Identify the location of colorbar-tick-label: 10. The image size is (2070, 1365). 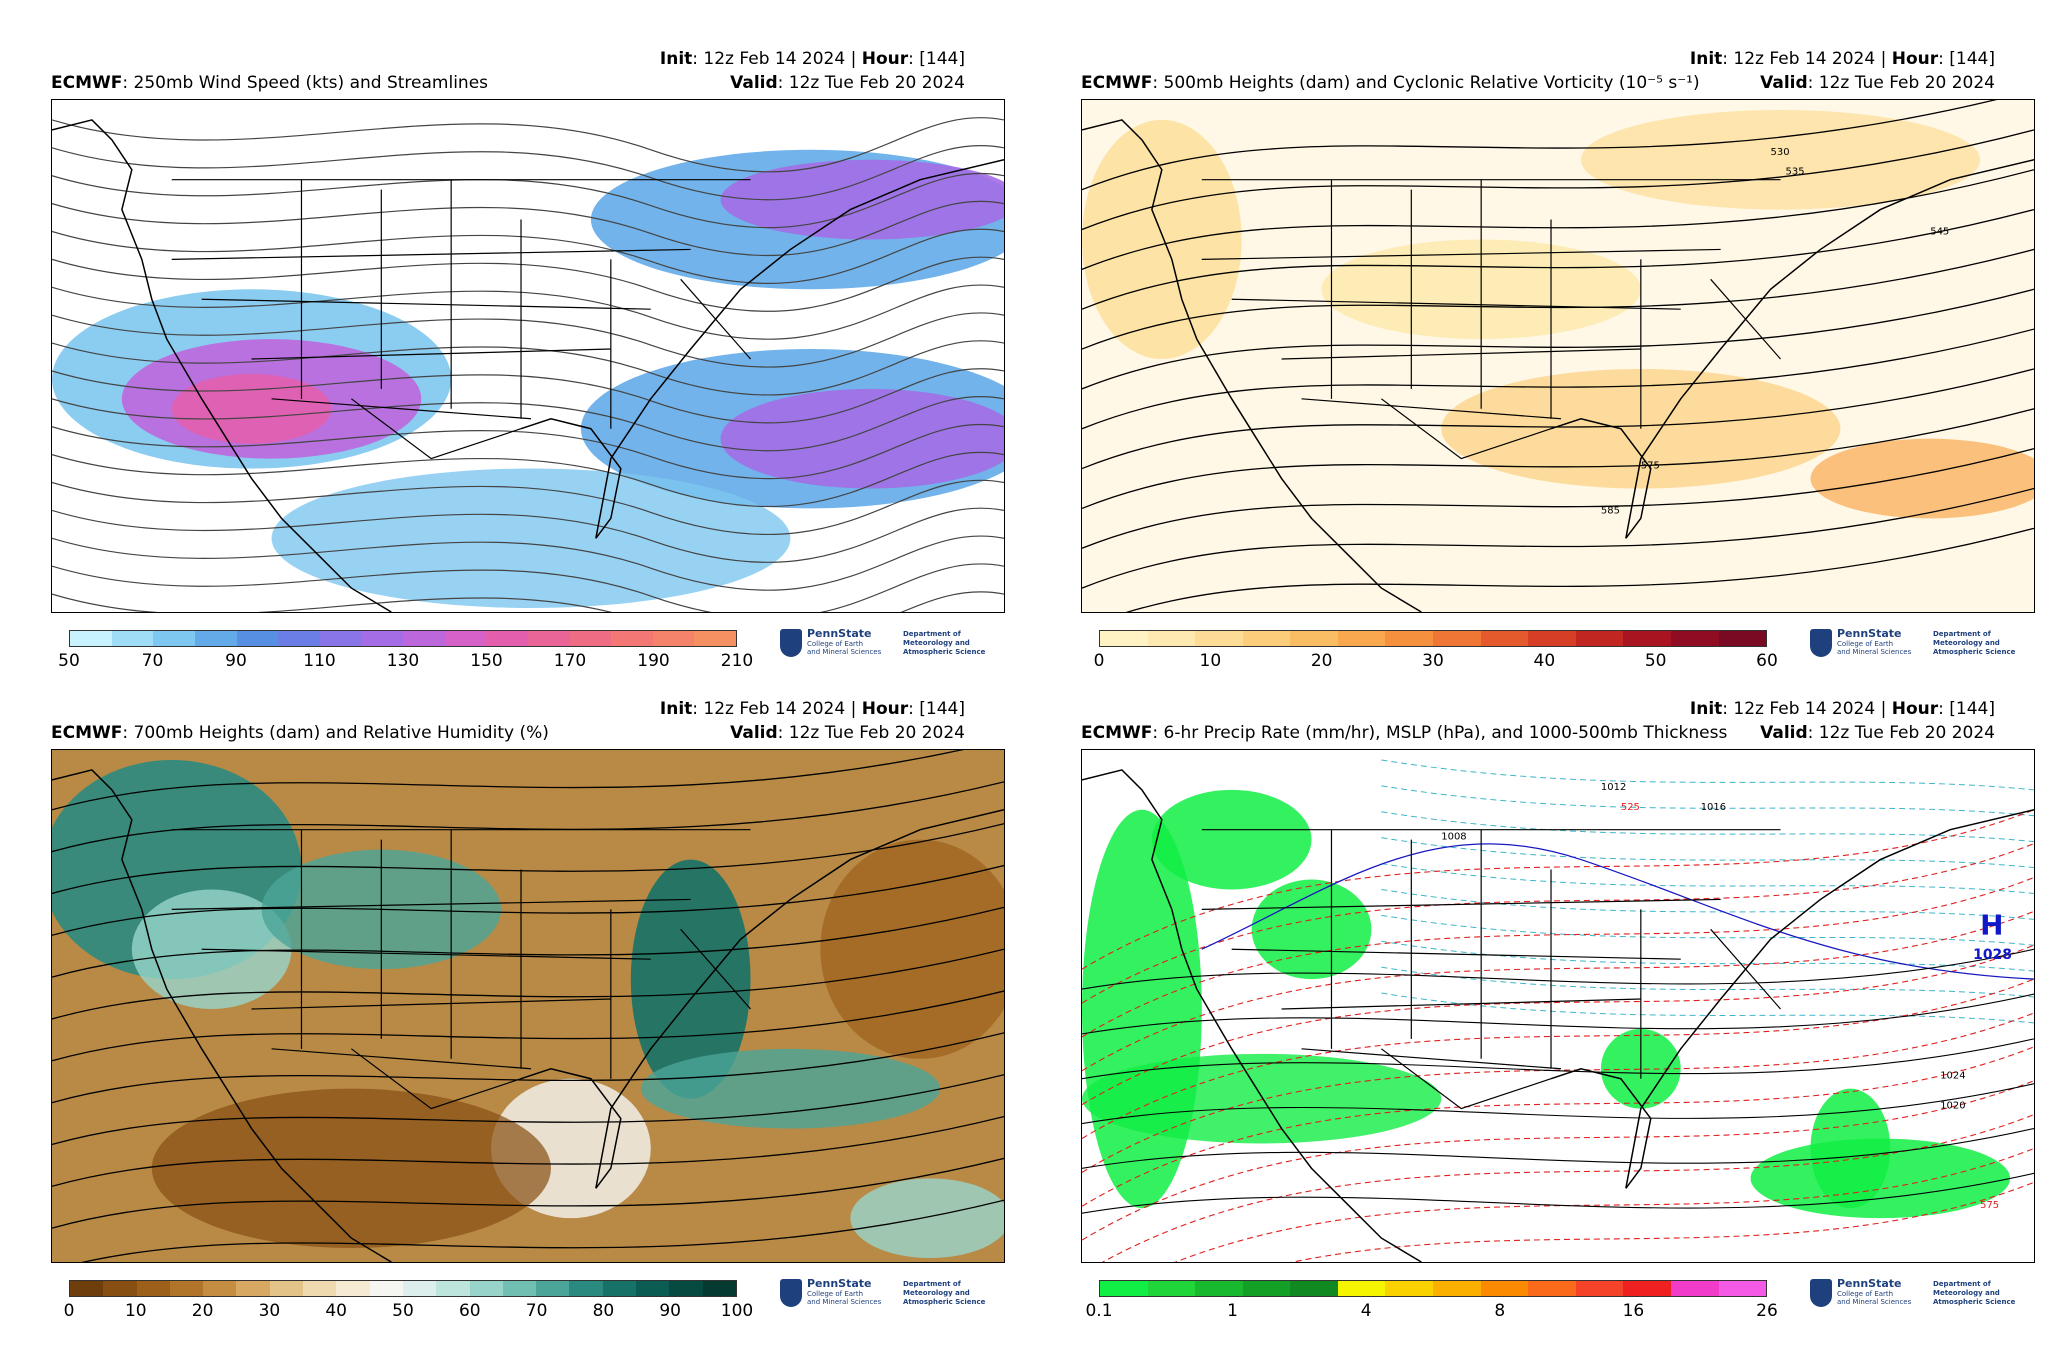
(135, 1311).